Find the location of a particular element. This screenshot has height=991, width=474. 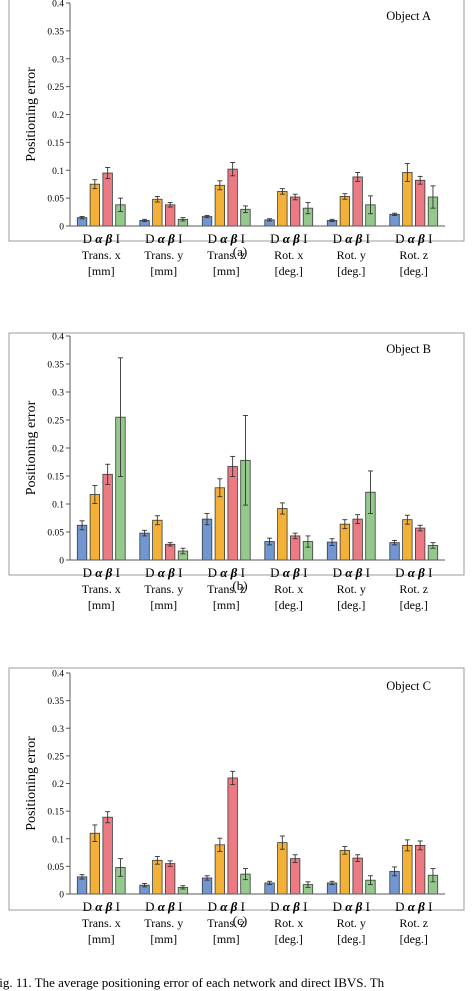

y-tick-label: 0.2 is located at coordinates (58, 785).